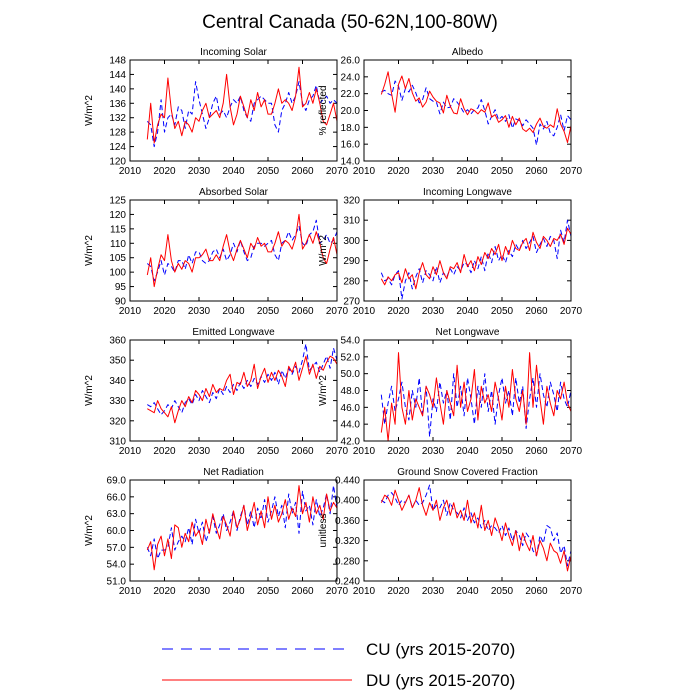 The image size is (700, 700). I want to click on net-radiation-xtick-label: 2070, so click(337, 591).